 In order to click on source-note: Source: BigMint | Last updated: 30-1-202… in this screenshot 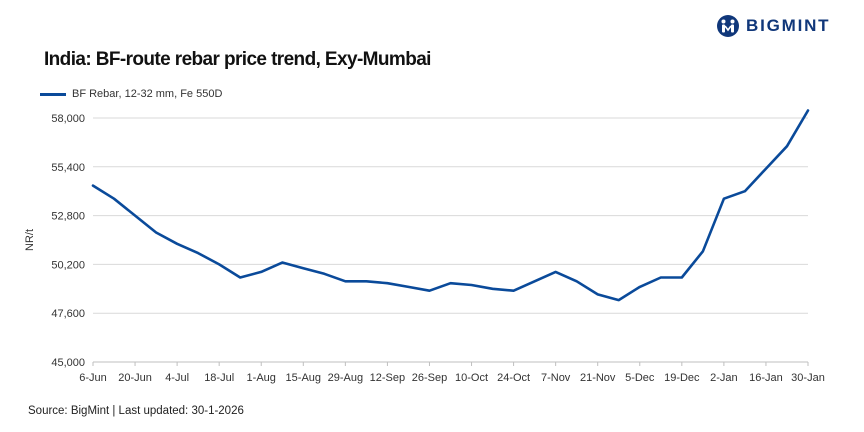, I will do `click(136, 411)`.